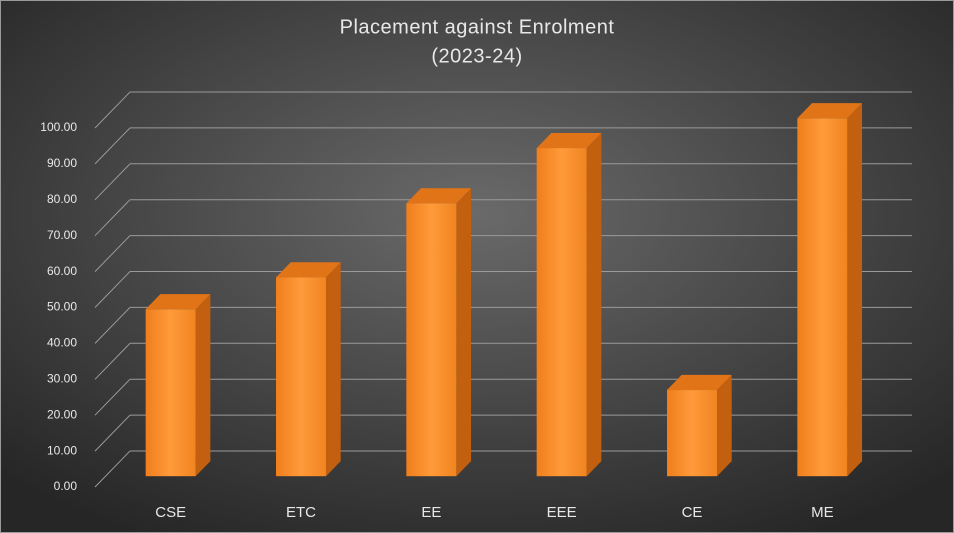 This screenshot has width=954, height=533. I want to click on x-tick-label: EEE, so click(562, 512).